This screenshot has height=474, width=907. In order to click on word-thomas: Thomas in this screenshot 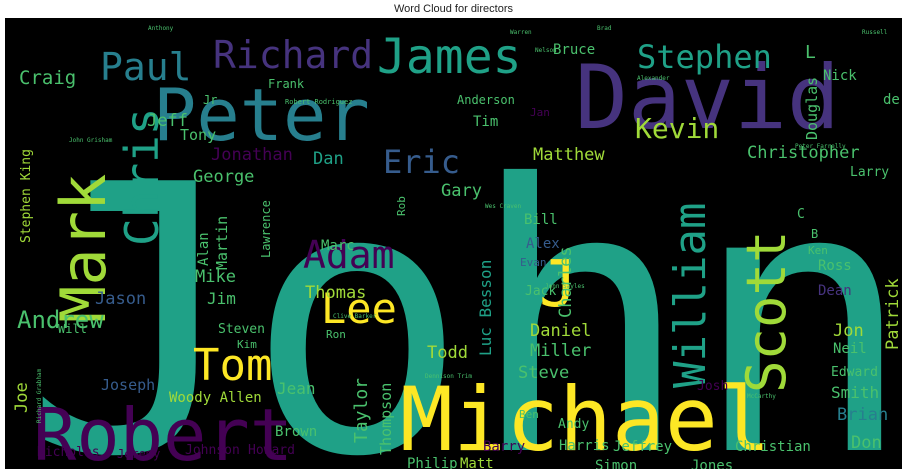, I will do `click(335, 293)`.